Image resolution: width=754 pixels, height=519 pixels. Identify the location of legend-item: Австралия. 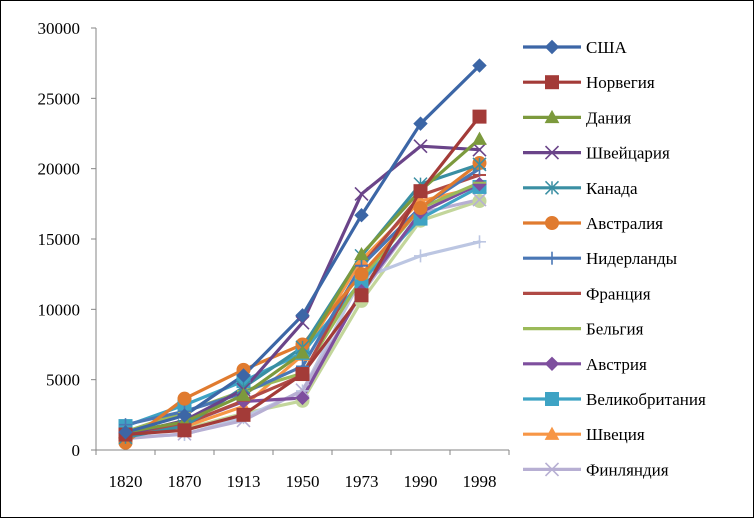
(593, 223).